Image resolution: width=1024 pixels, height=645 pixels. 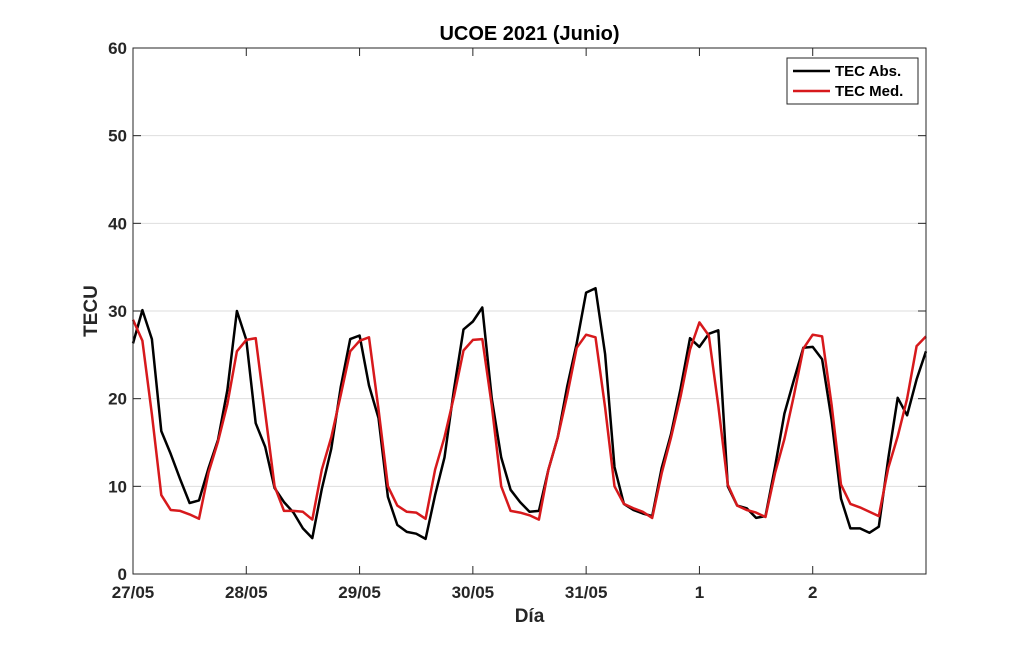 What do you see at coordinates (117, 399) in the screenshot?
I see `y-tick-label: 20` at bounding box center [117, 399].